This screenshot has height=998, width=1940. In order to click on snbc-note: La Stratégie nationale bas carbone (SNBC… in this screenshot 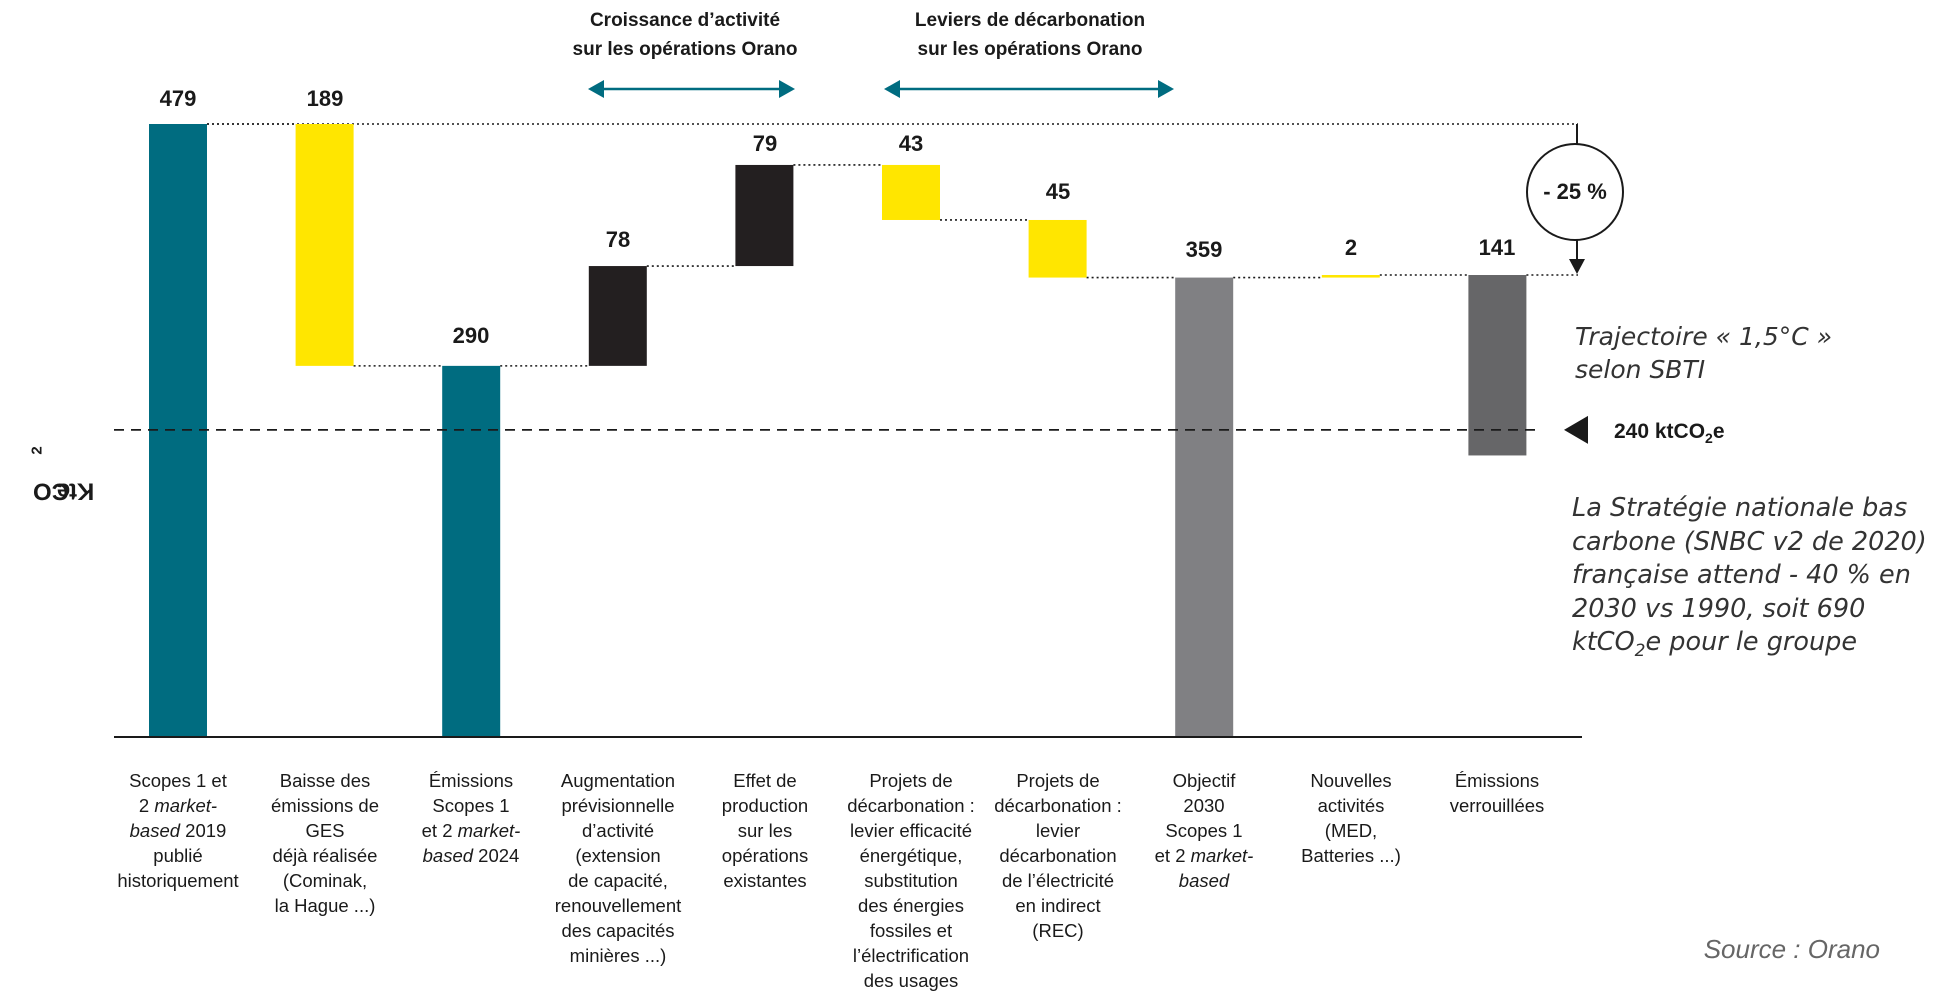, I will do `click(1749, 577)`.